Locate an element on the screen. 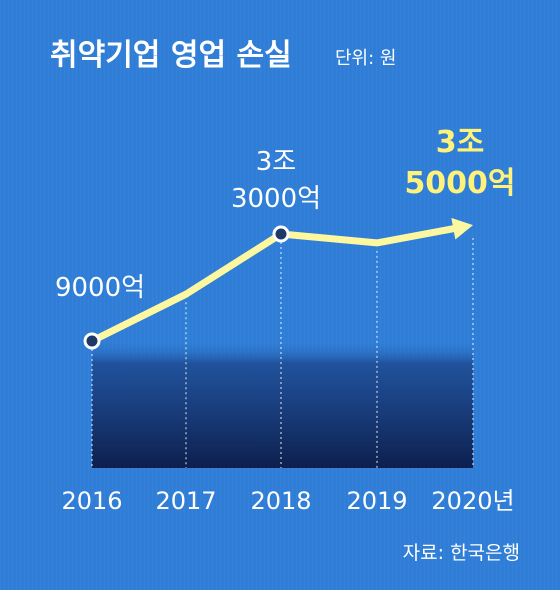 The height and width of the screenshot is (590, 560). x-tick-2019: 2019 is located at coordinates (376, 501).